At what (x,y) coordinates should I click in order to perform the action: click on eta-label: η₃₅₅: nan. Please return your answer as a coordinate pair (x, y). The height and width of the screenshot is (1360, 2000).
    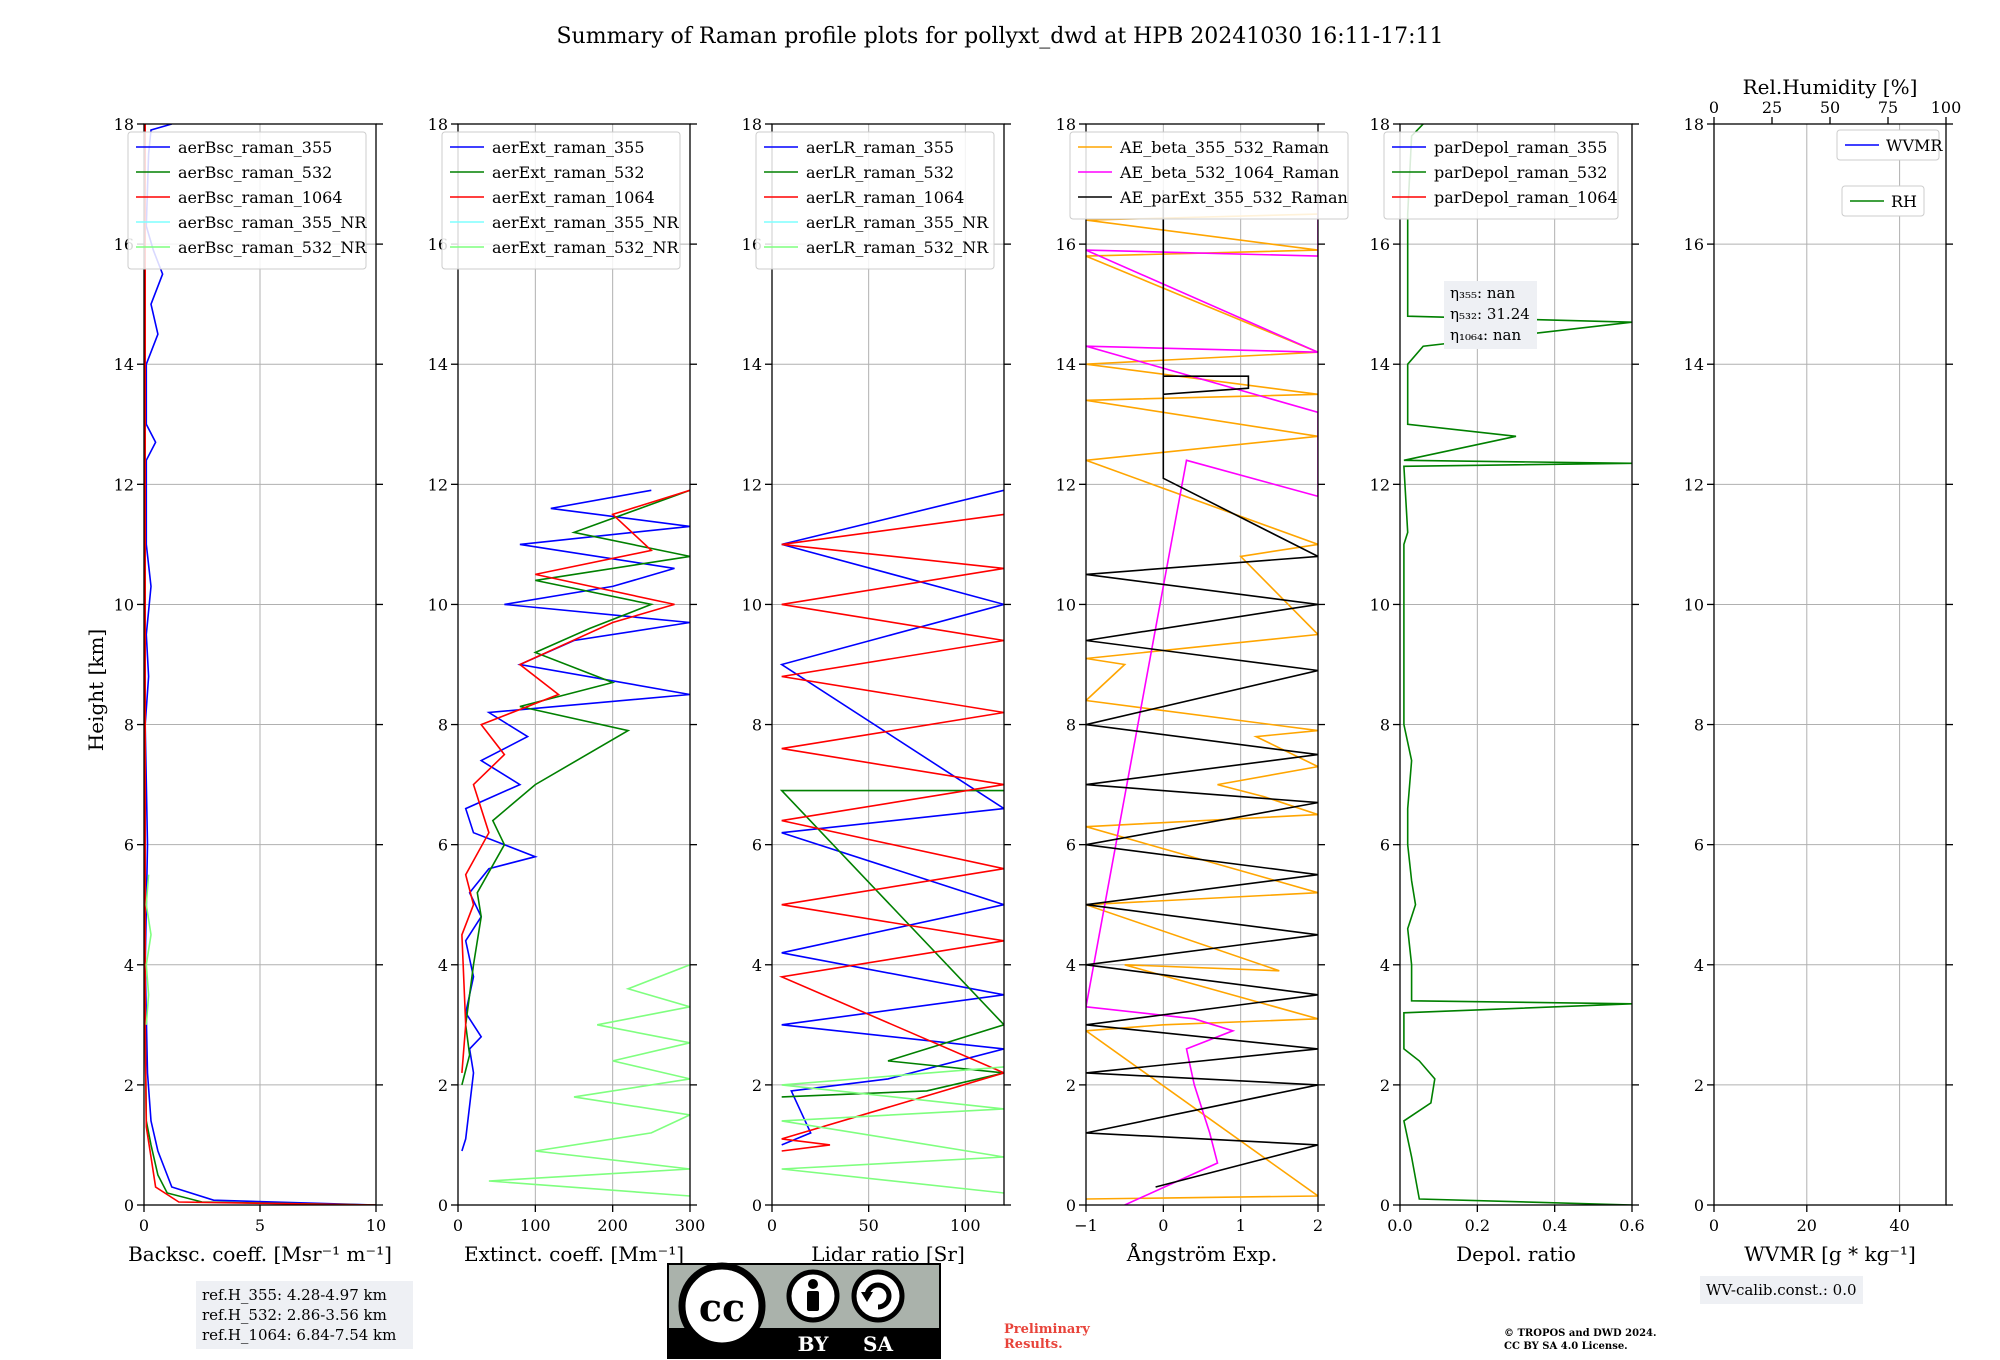
    Looking at the image, I should click on (1482, 293).